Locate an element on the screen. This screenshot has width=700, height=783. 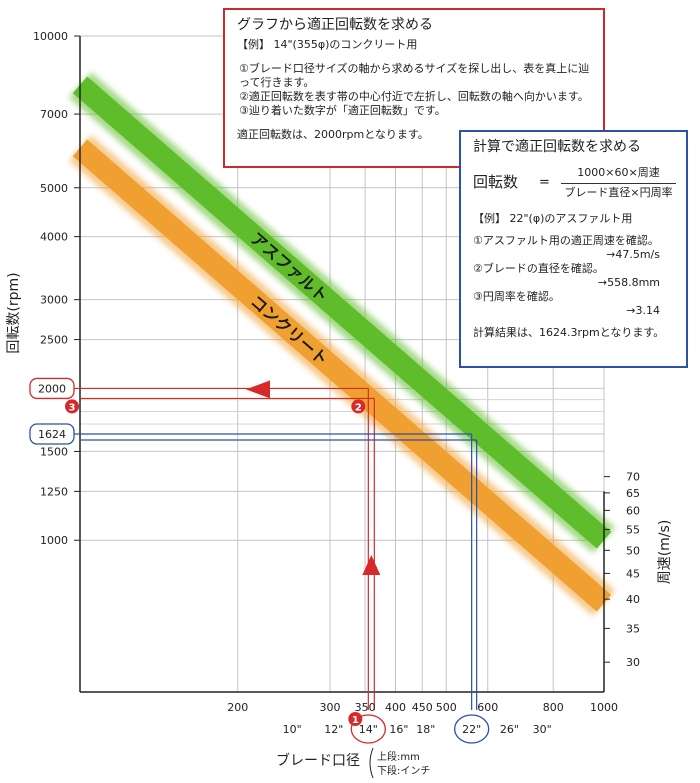
calc-step1: ①アスファルト用の適正周速を確認。 is located at coordinates (566, 240).